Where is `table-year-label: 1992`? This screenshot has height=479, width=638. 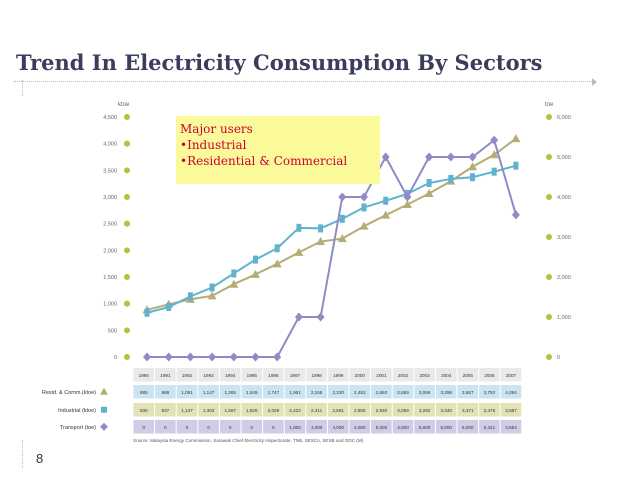
table-year-label: 1992 is located at coordinates (187, 375).